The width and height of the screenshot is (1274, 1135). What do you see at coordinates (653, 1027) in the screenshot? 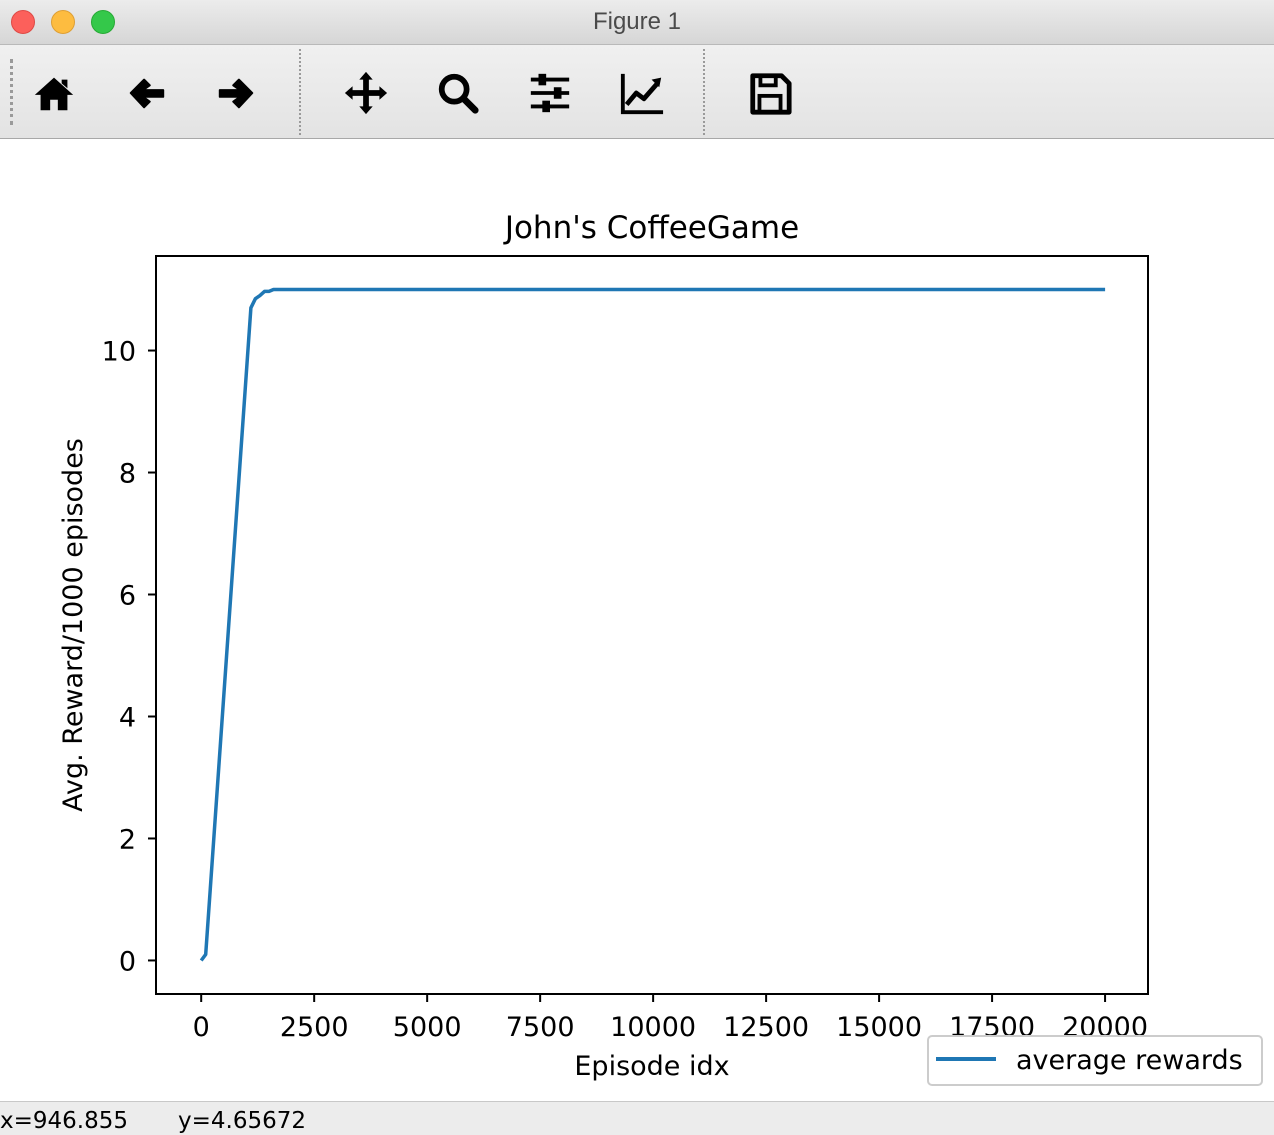
I see `x-tick-label: 10000` at bounding box center [653, 1027].